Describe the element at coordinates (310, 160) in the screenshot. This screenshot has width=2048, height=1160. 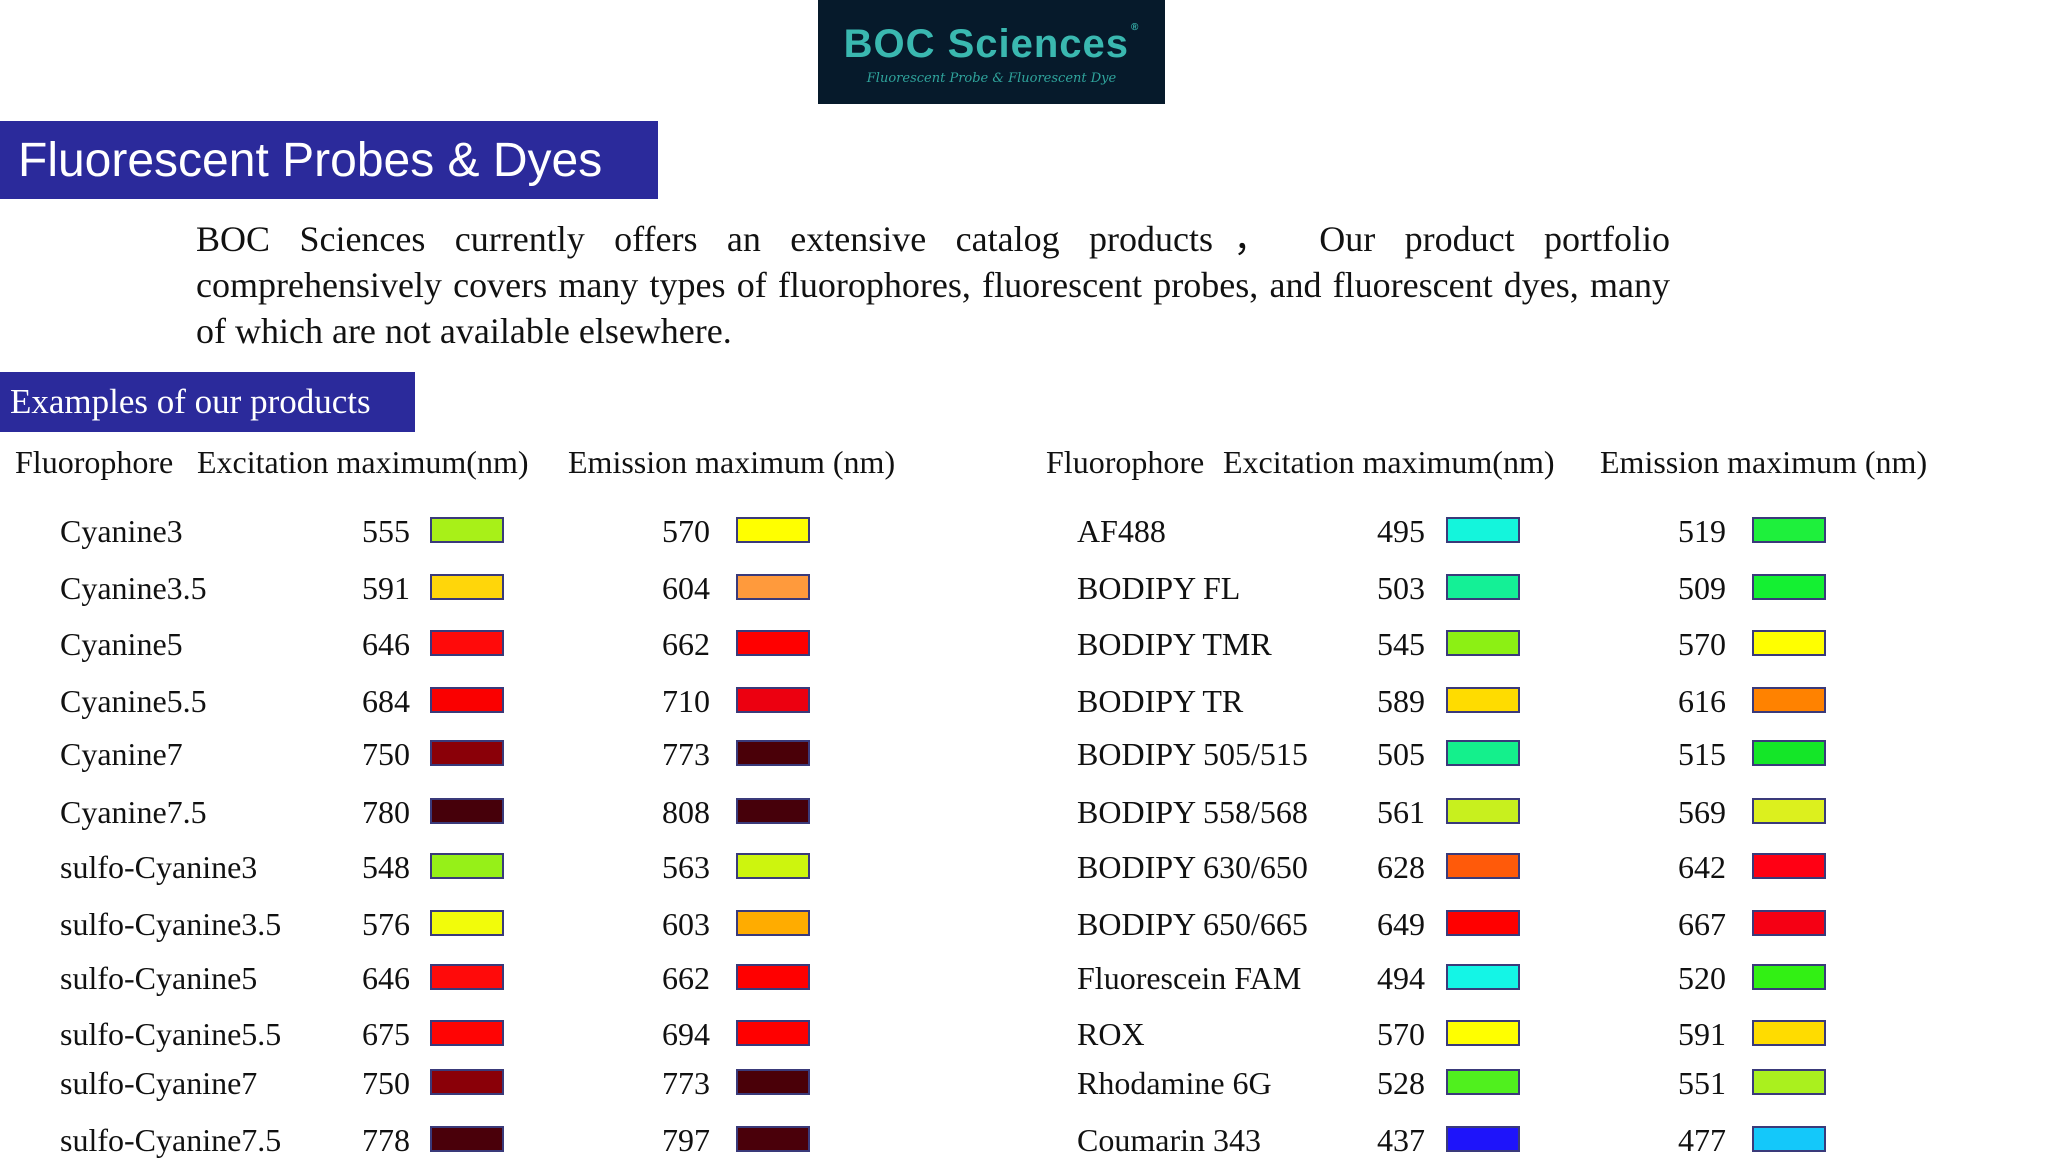
I see `page-title: Fluorescent Probes & Dyes` at that location.